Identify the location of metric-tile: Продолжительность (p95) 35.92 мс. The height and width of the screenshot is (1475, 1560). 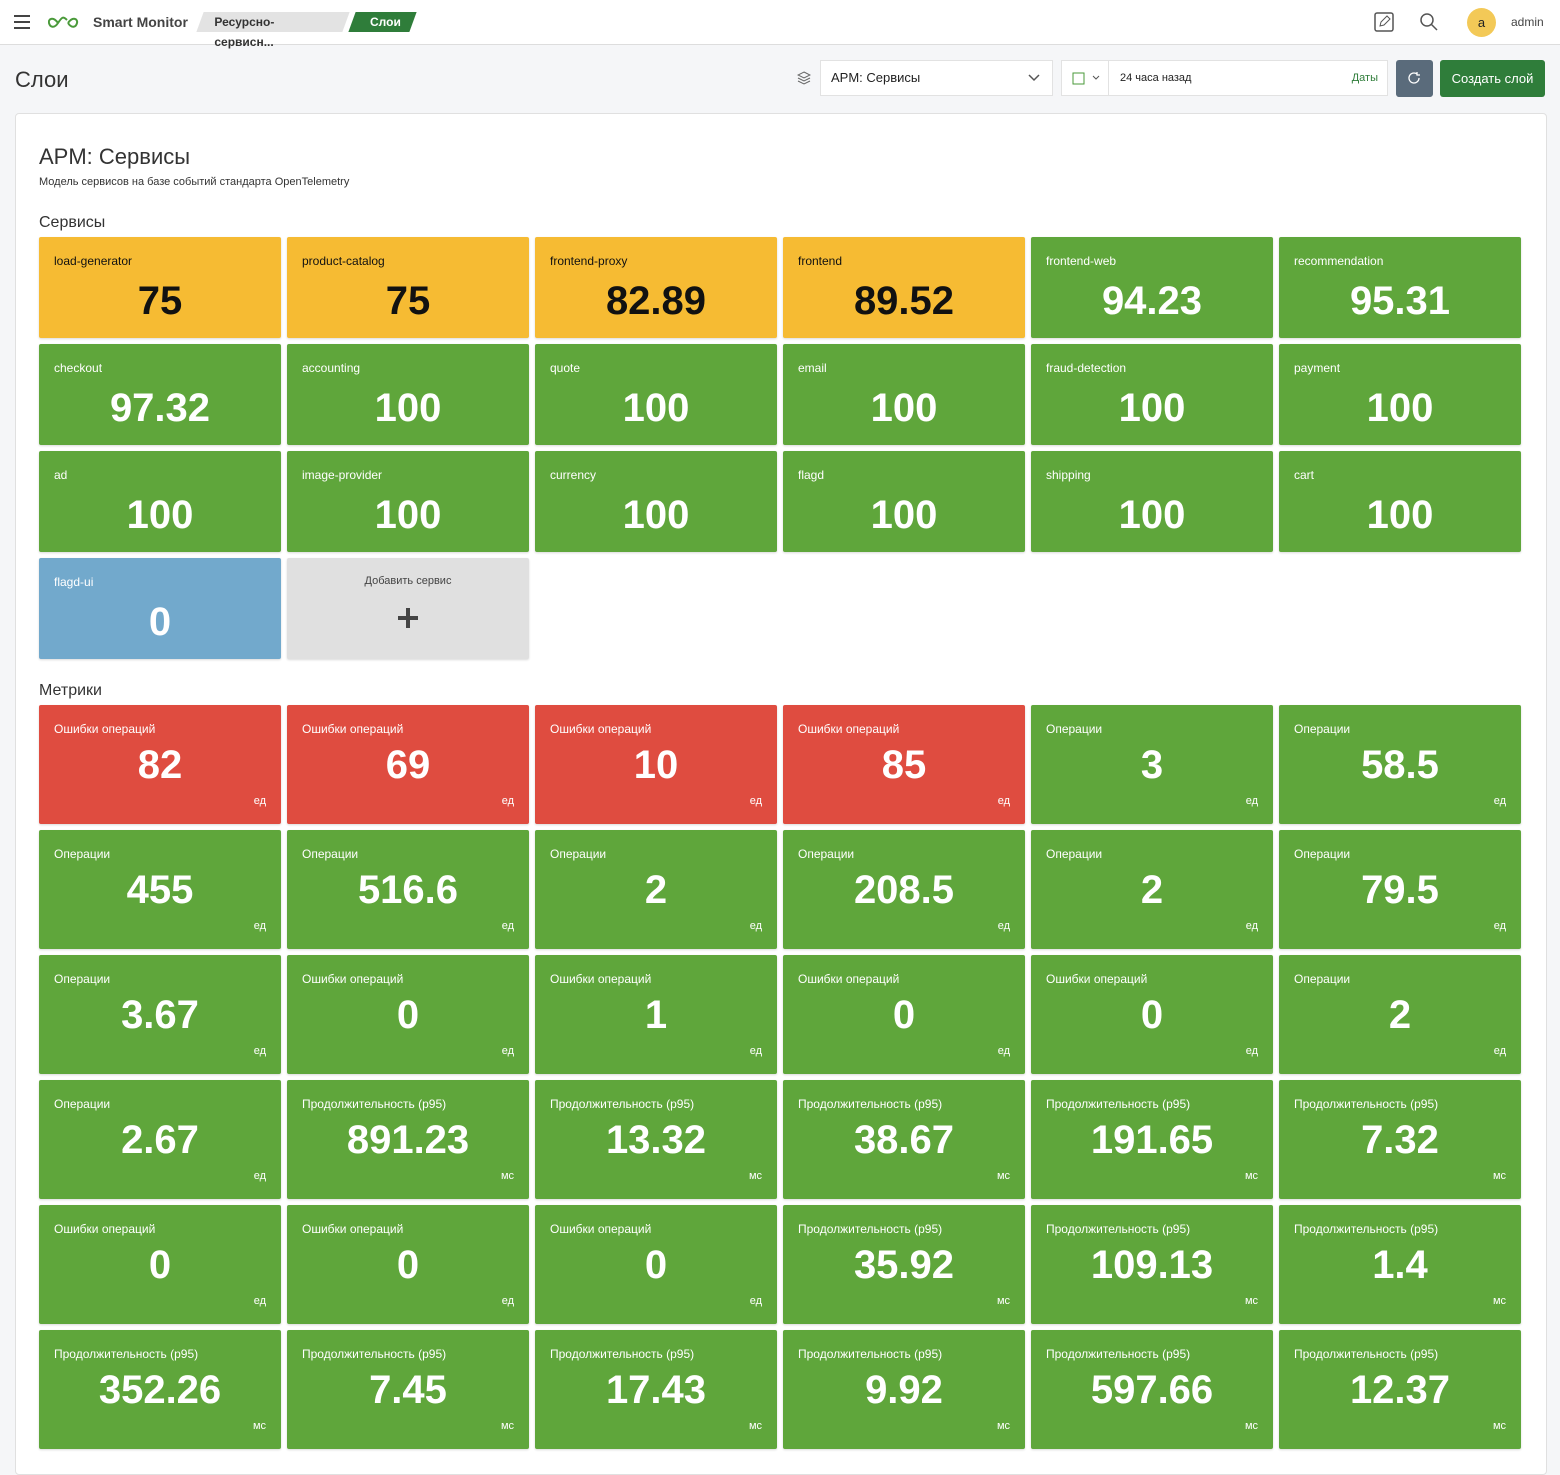
(904, 1264).